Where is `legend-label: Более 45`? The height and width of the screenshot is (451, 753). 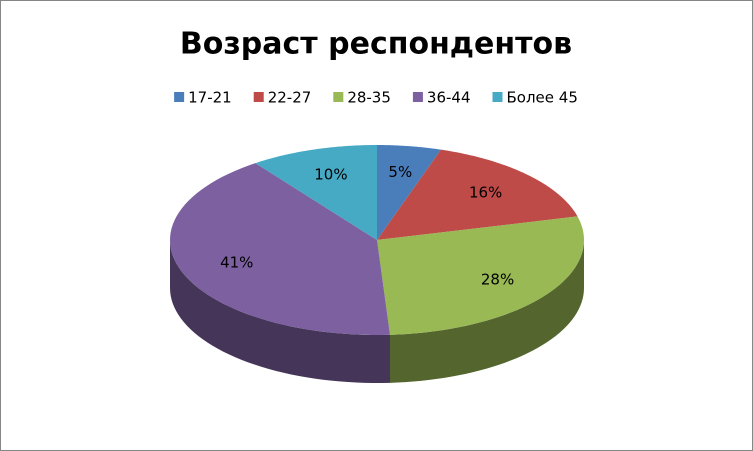
legend-label: Более 45 is located at coordinates (542, 98).